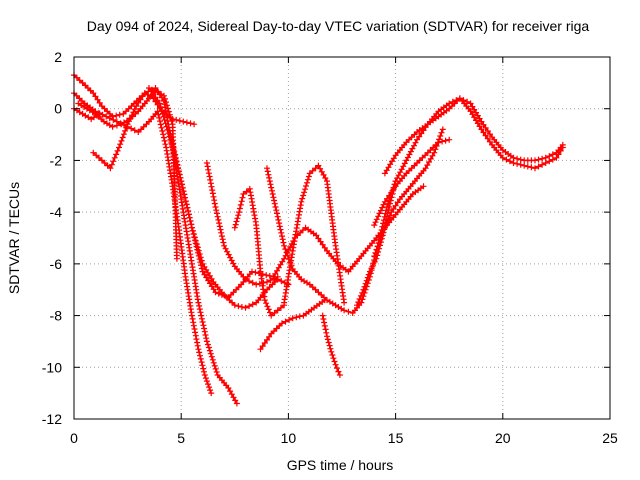 The height and width of the screenshot is (480, 640). Describe the element at coordinates (52, 367) in the screenshot. I see `y-tick-label: -10` at that location.